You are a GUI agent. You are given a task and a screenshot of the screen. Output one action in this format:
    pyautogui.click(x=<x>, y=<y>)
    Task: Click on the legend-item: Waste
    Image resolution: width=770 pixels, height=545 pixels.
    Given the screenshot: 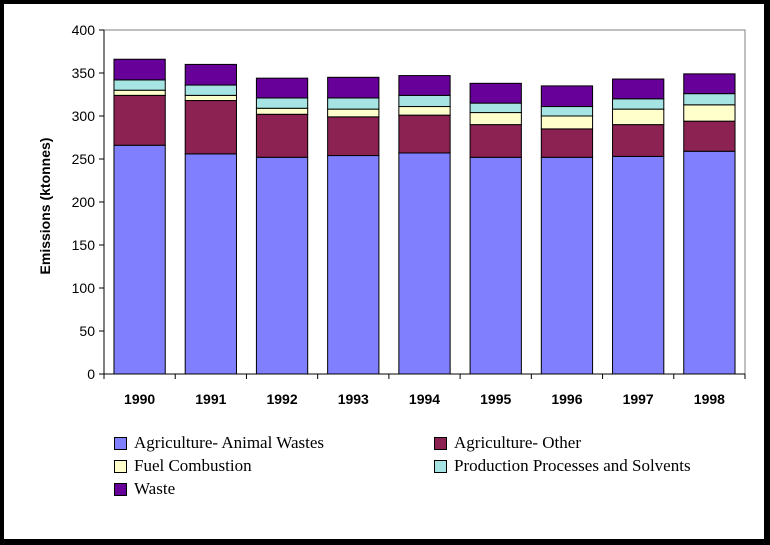 What is the action you would take?
    pyautogui.click(x=144, y=489)
    